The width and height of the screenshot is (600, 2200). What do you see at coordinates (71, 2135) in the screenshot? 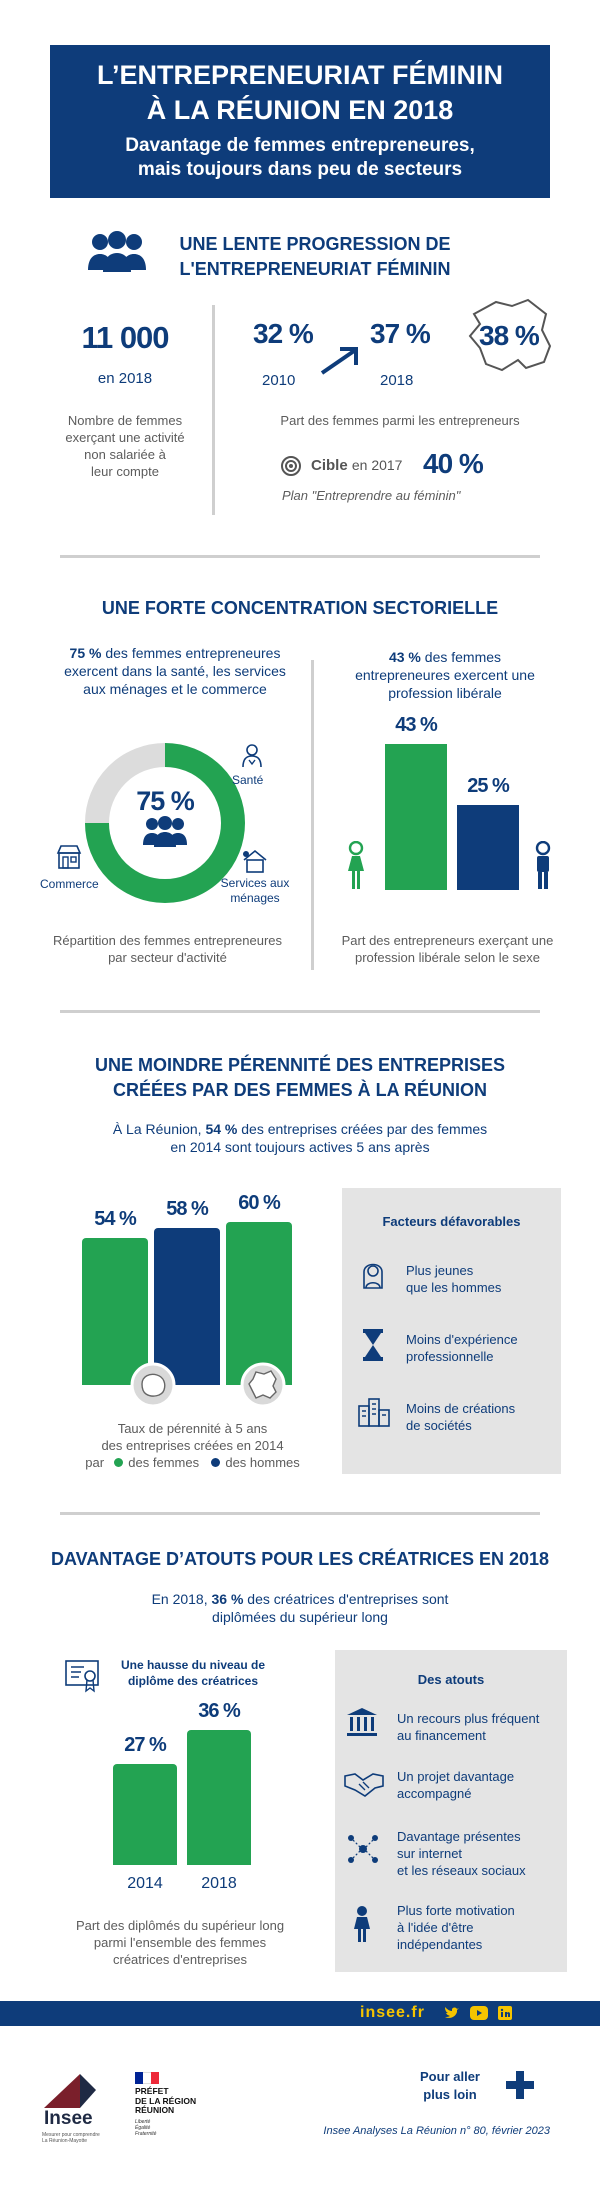
I see `insee-tagline: Mesurer pour comprendre` at bounding box center [71, 2135].